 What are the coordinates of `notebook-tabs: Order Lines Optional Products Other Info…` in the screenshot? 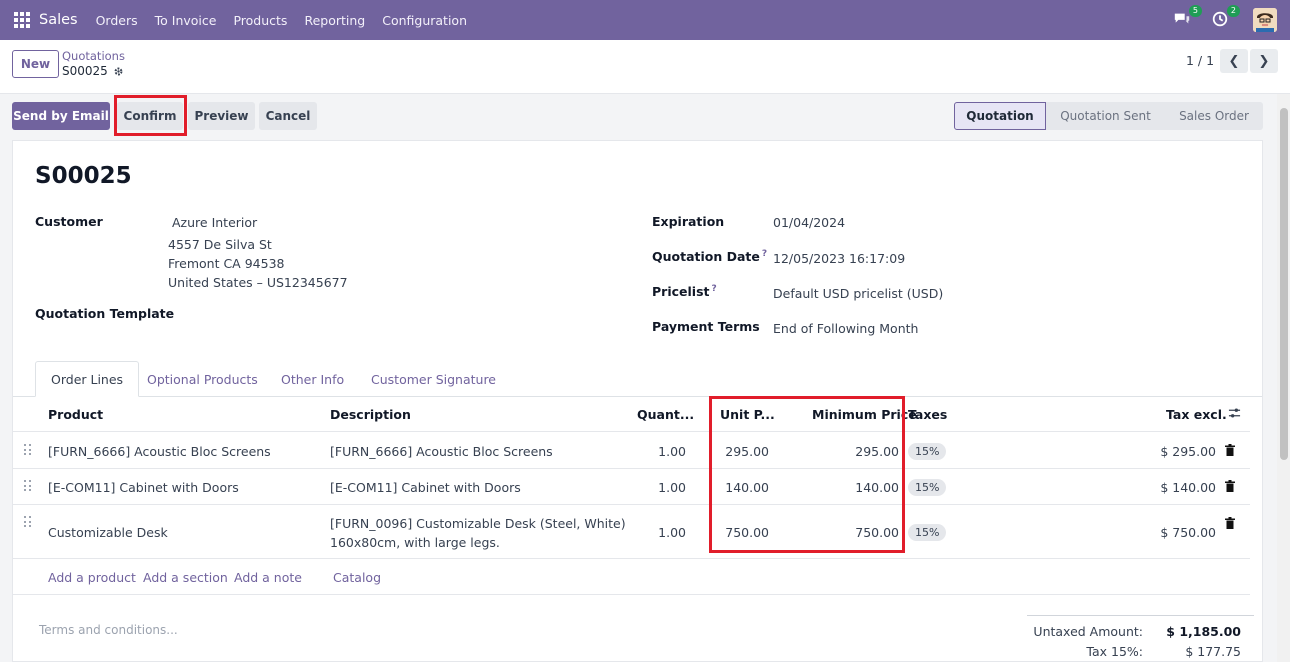 It's located at (637, 379).